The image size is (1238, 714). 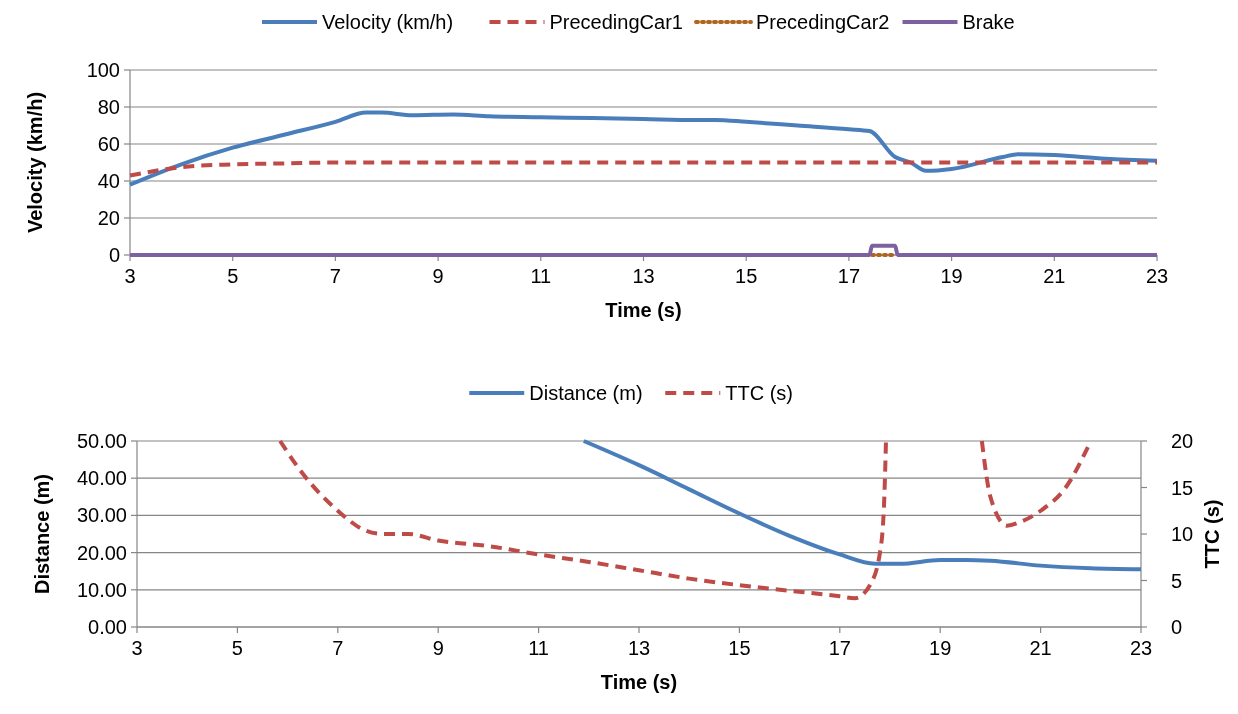 What do you see at coordinates (1182, 487) in the screenshot?
I see `y2-tick-label: 15` at bounding box center [1182, 487].